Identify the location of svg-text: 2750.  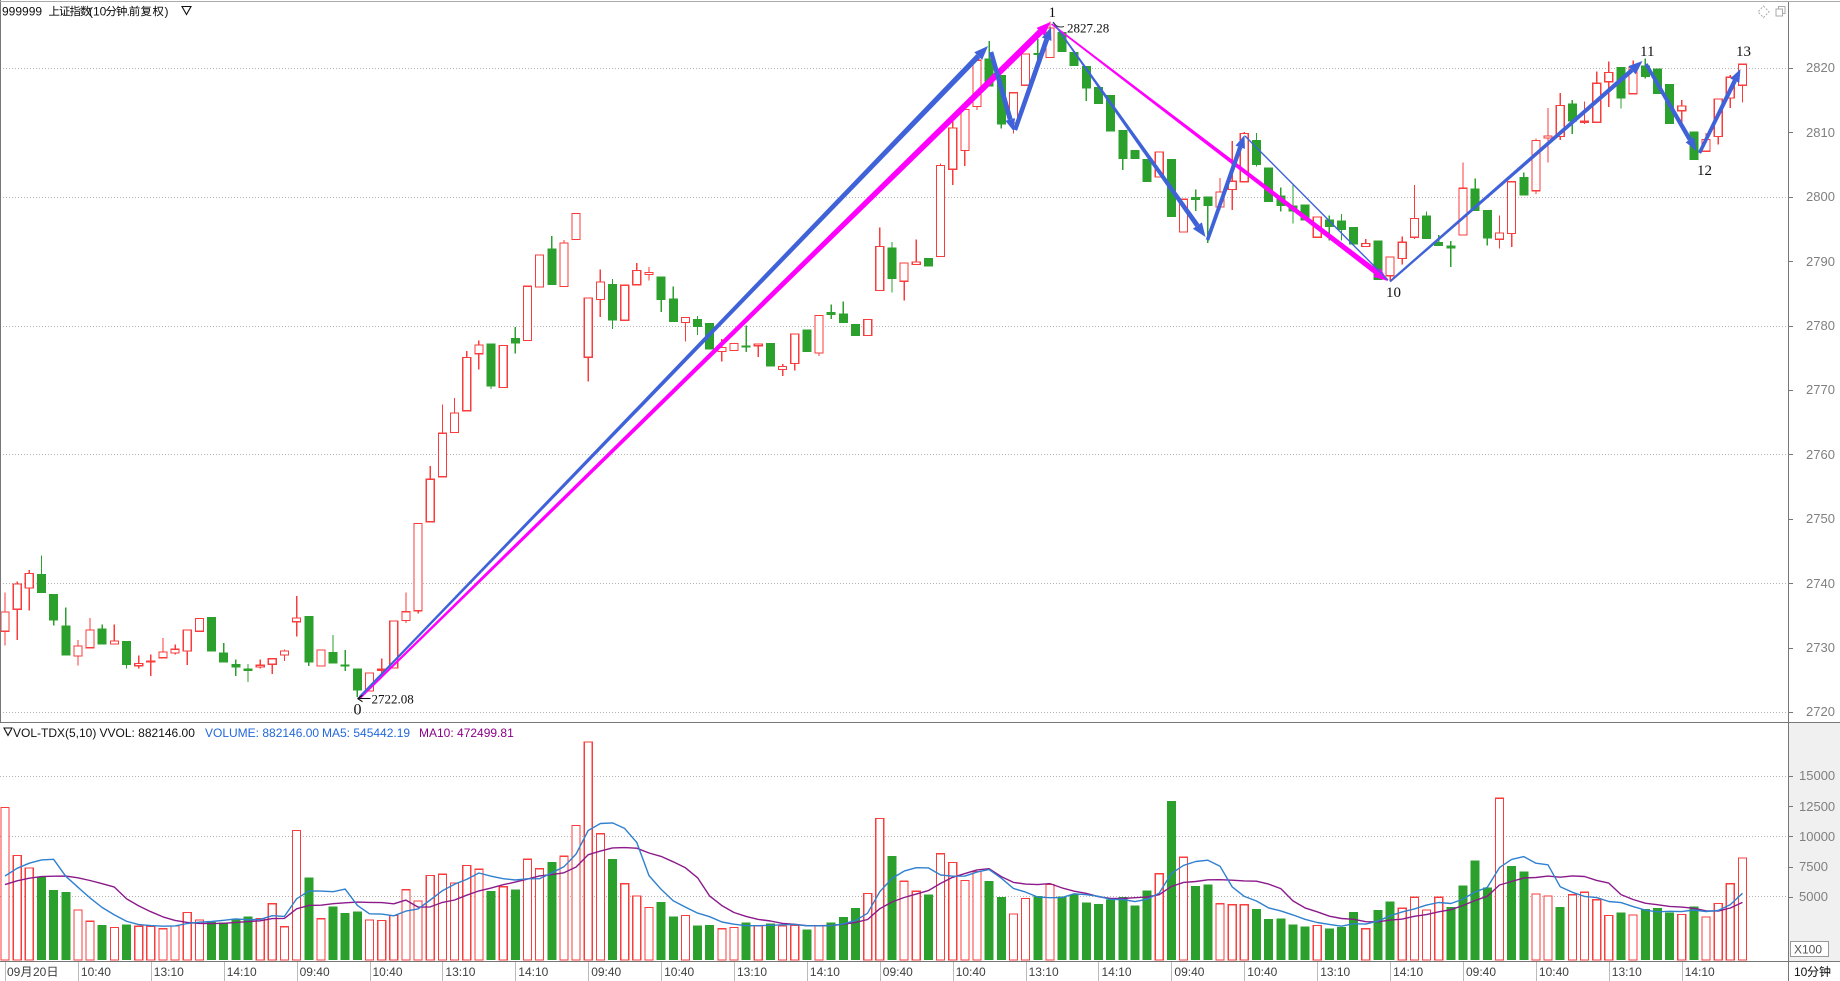
(1820, 518).